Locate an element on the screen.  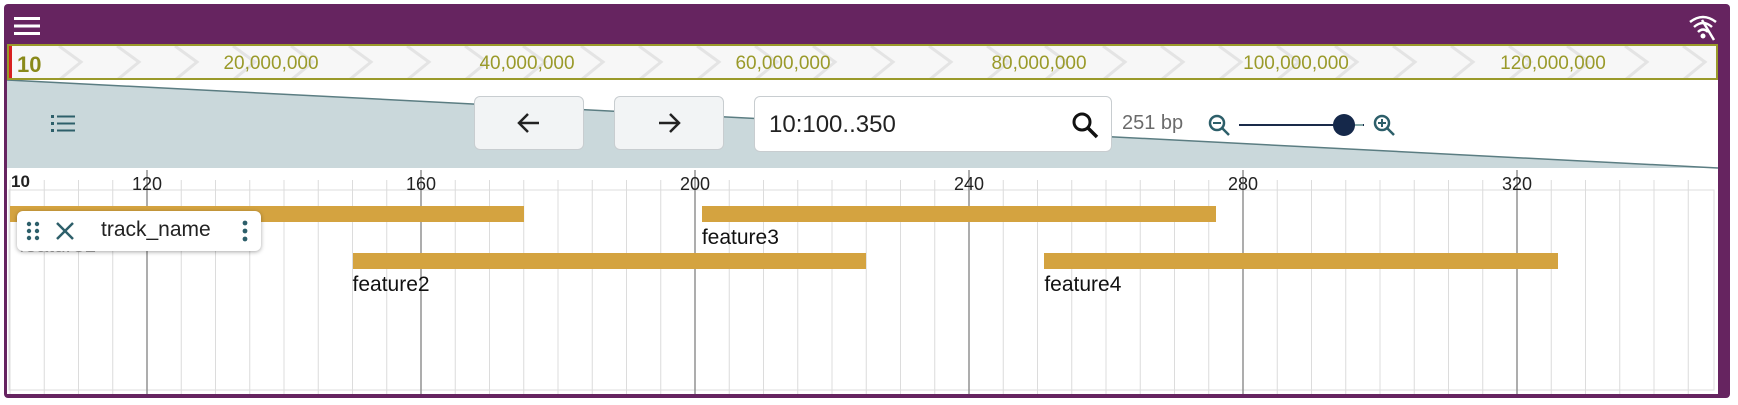
feature-label: feature3 is located at coordinates (740, 237).